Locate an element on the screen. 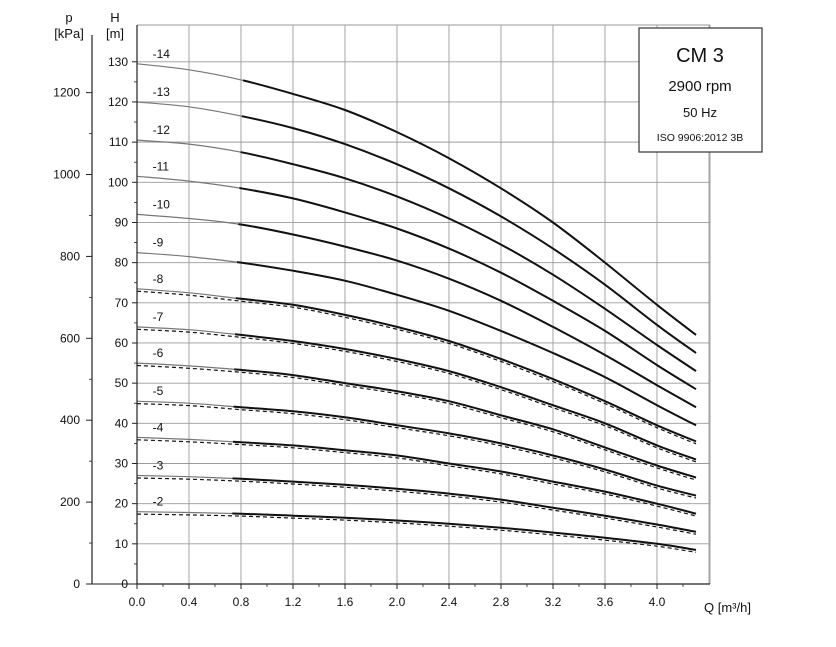 The width and height of the screenshot is (836, 647). x-tick-label: 3.6 is located at coordinates (605, 602).